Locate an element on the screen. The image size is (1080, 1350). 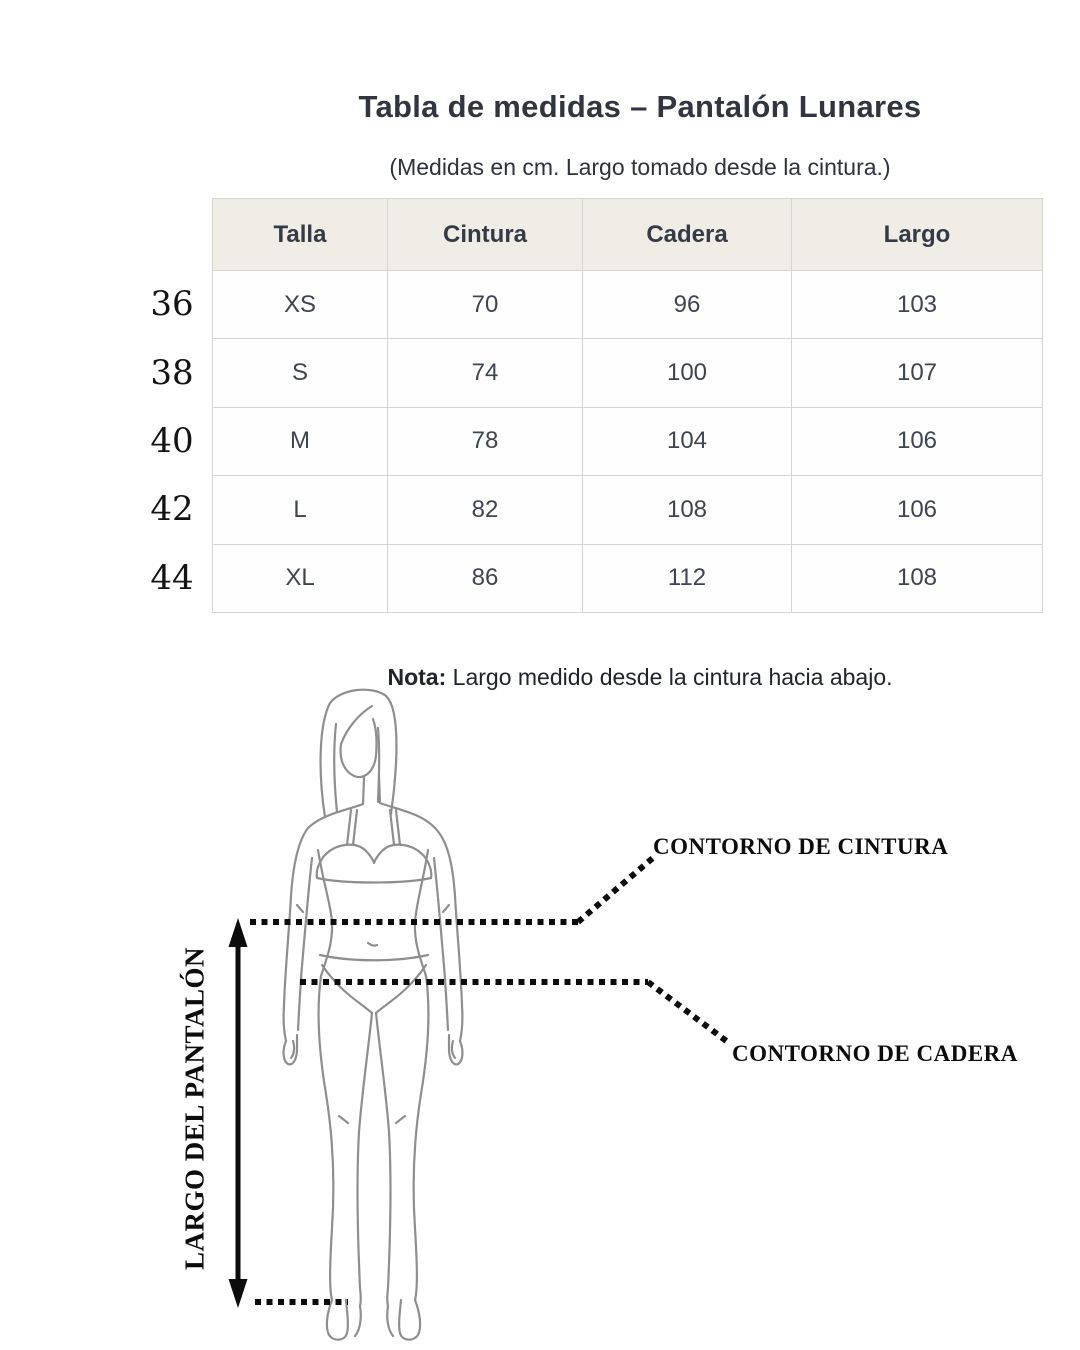
table-cell-m-largo: 106 is located at coordinates (917, 442).